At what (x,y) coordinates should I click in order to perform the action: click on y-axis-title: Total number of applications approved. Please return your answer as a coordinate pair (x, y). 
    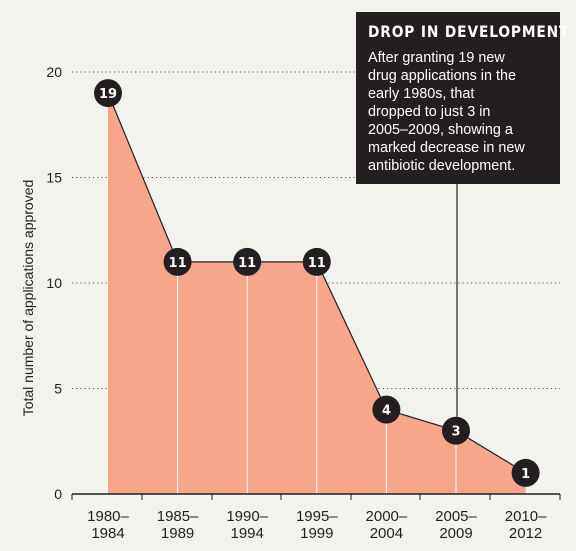
    Looking at the image, I should click on (28, 298).